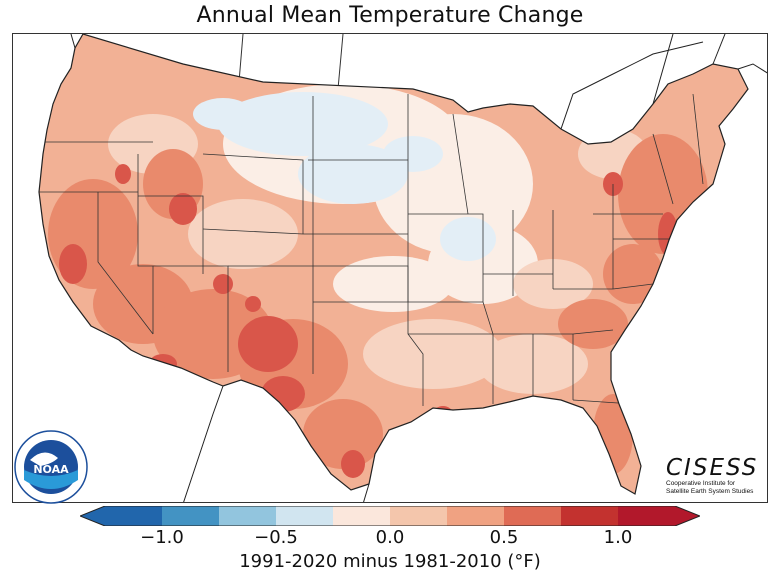 The image size is (780, 575). I want to click on noaa-logo: NOAA, so click(51, 467).